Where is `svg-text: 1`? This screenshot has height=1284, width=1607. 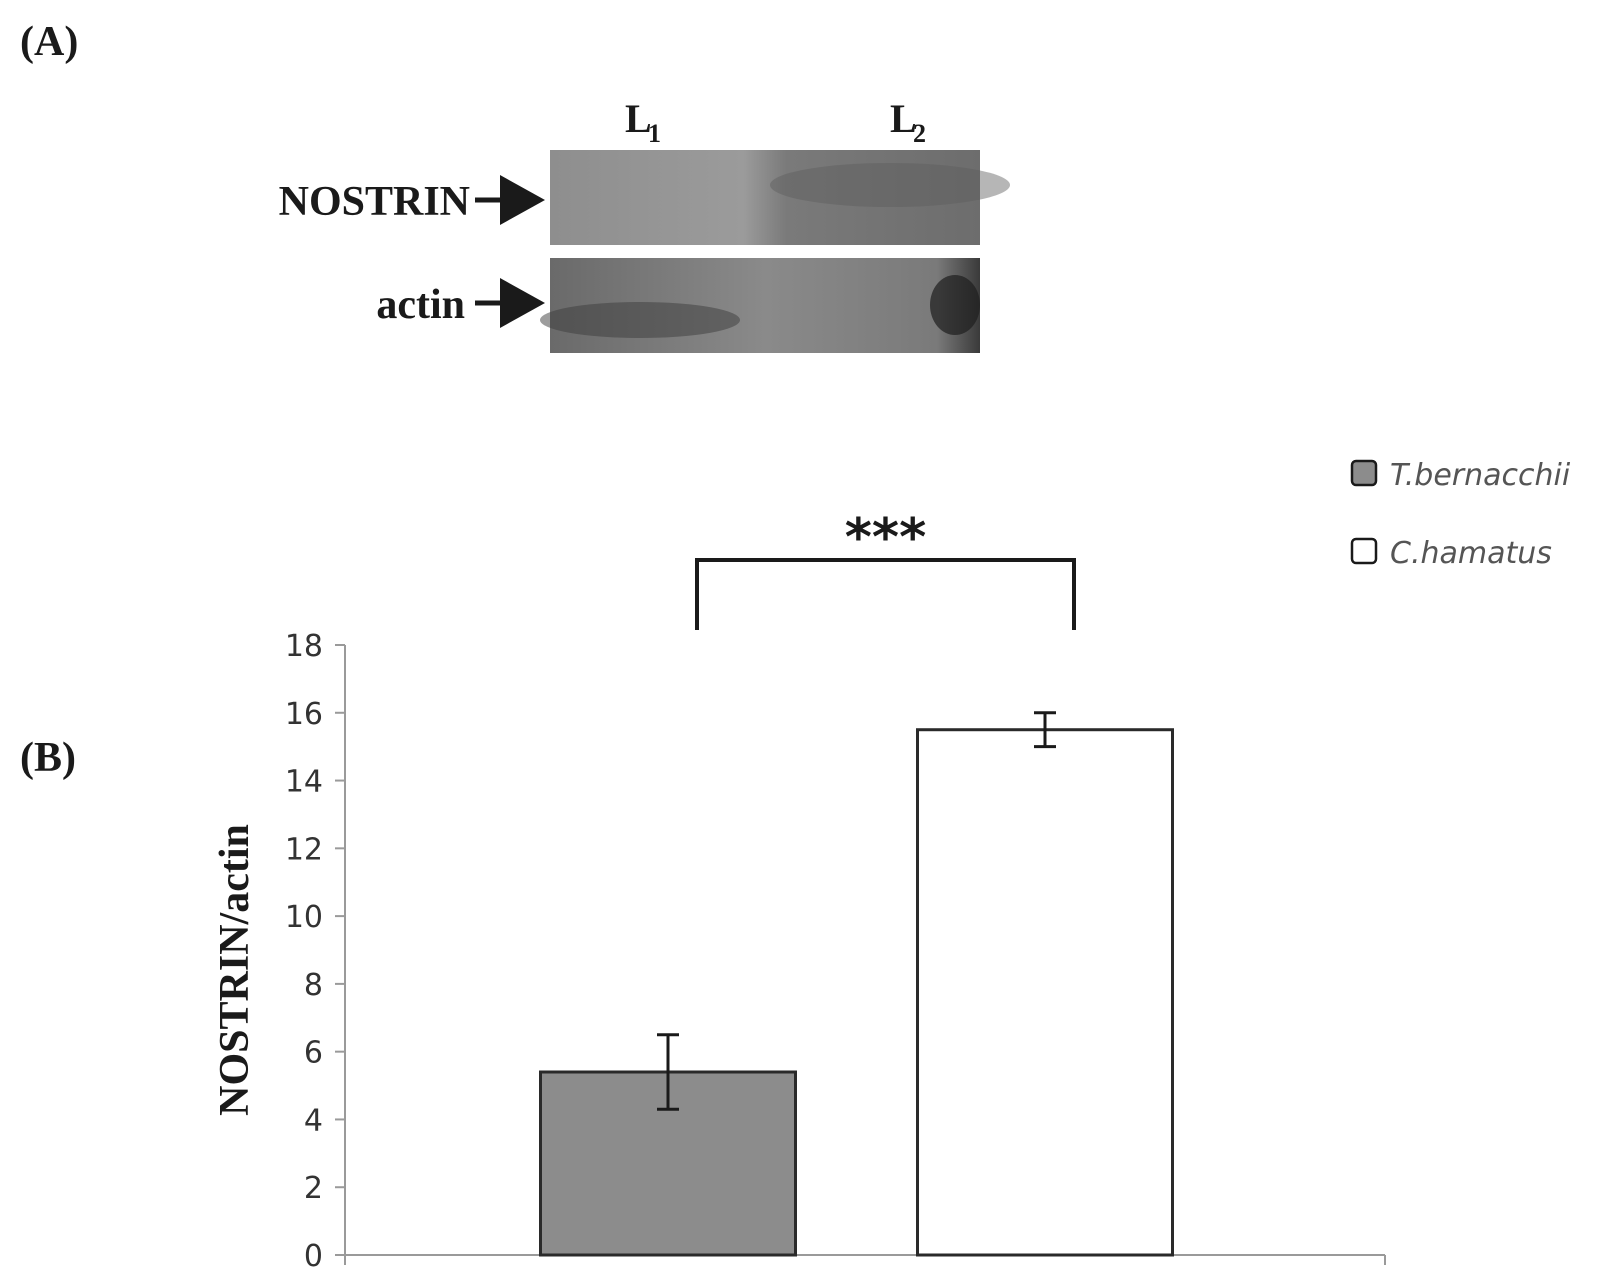
svg-text: 1 is located at coordinates (654, 133).